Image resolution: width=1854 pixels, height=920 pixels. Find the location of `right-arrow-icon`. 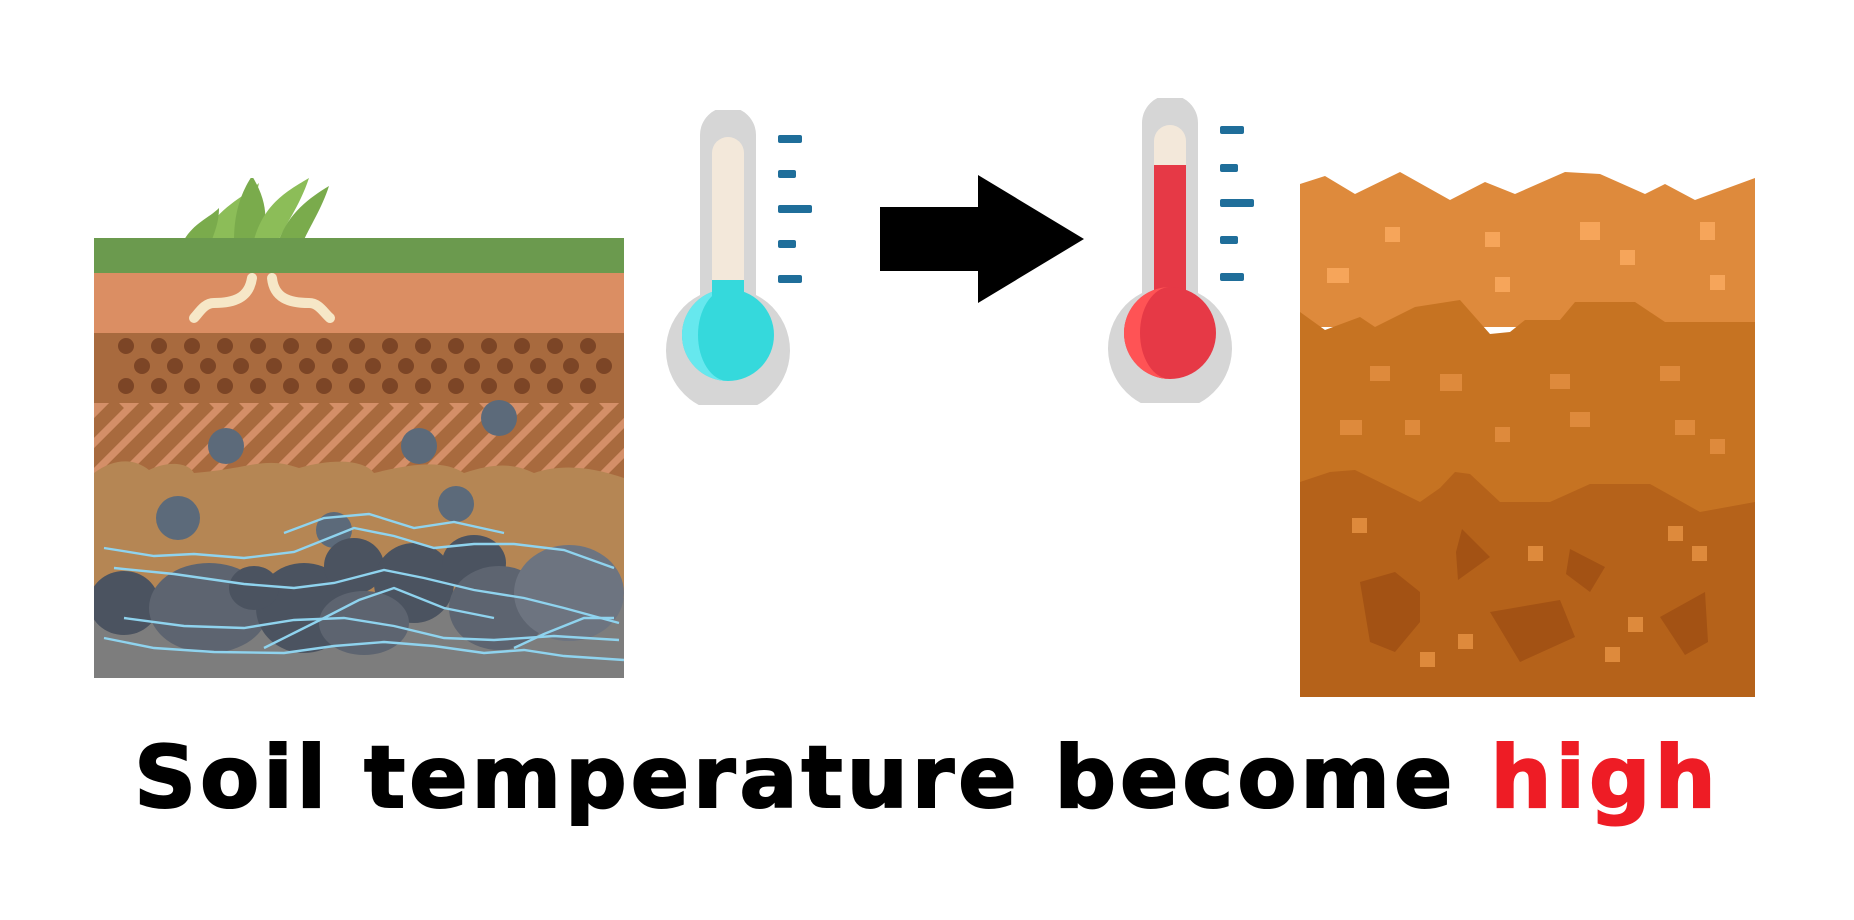

right-arrow-icon is located at coordinates (982, 239).